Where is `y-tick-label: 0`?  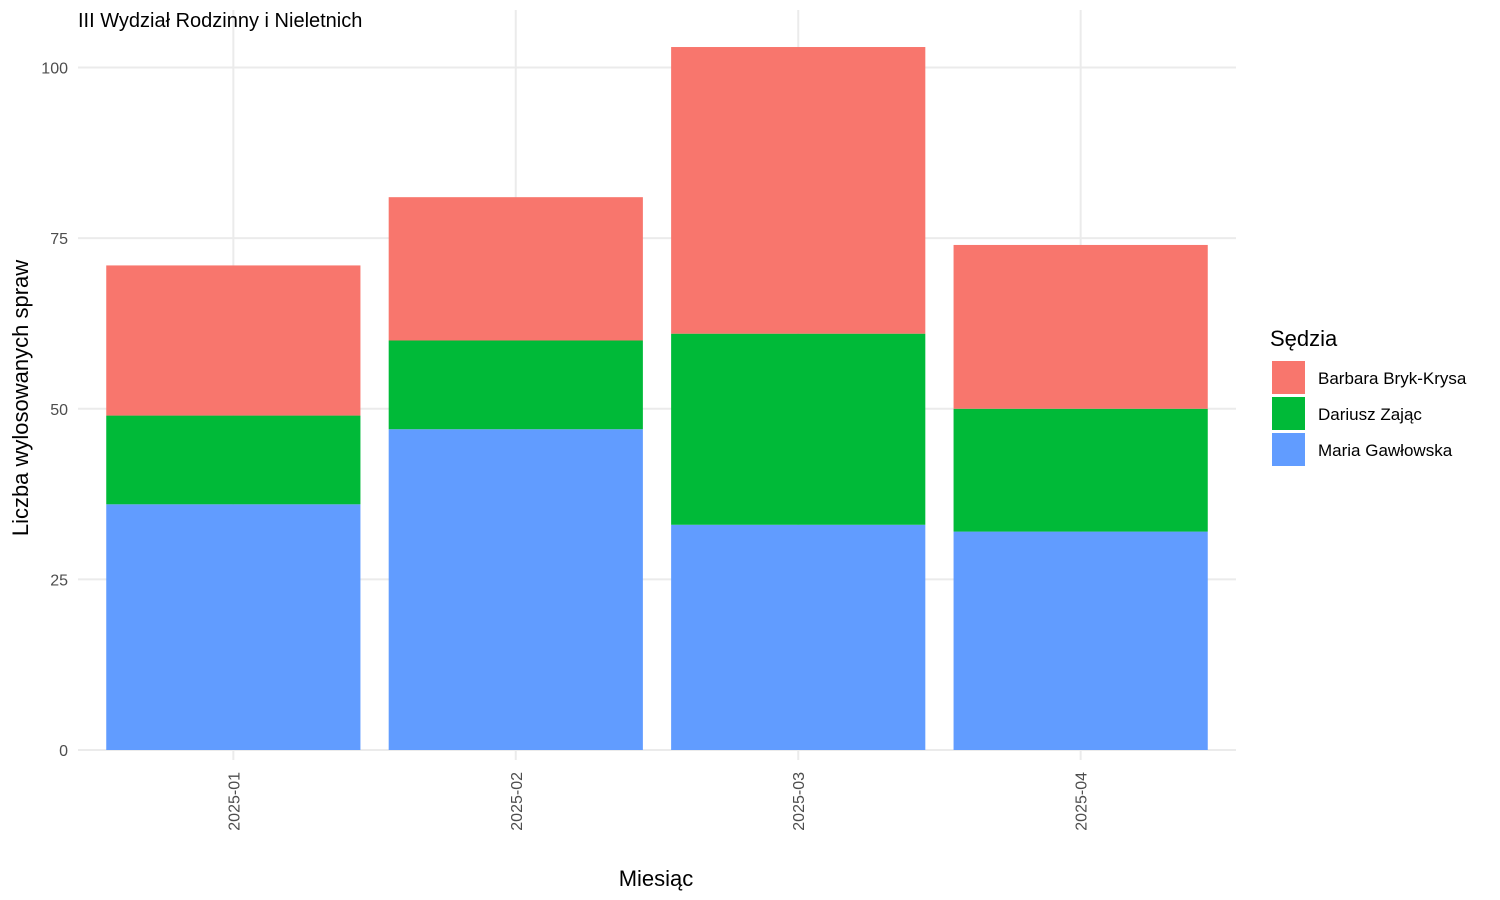 y-tick-label: 0 is located at coordinates (63, 751).